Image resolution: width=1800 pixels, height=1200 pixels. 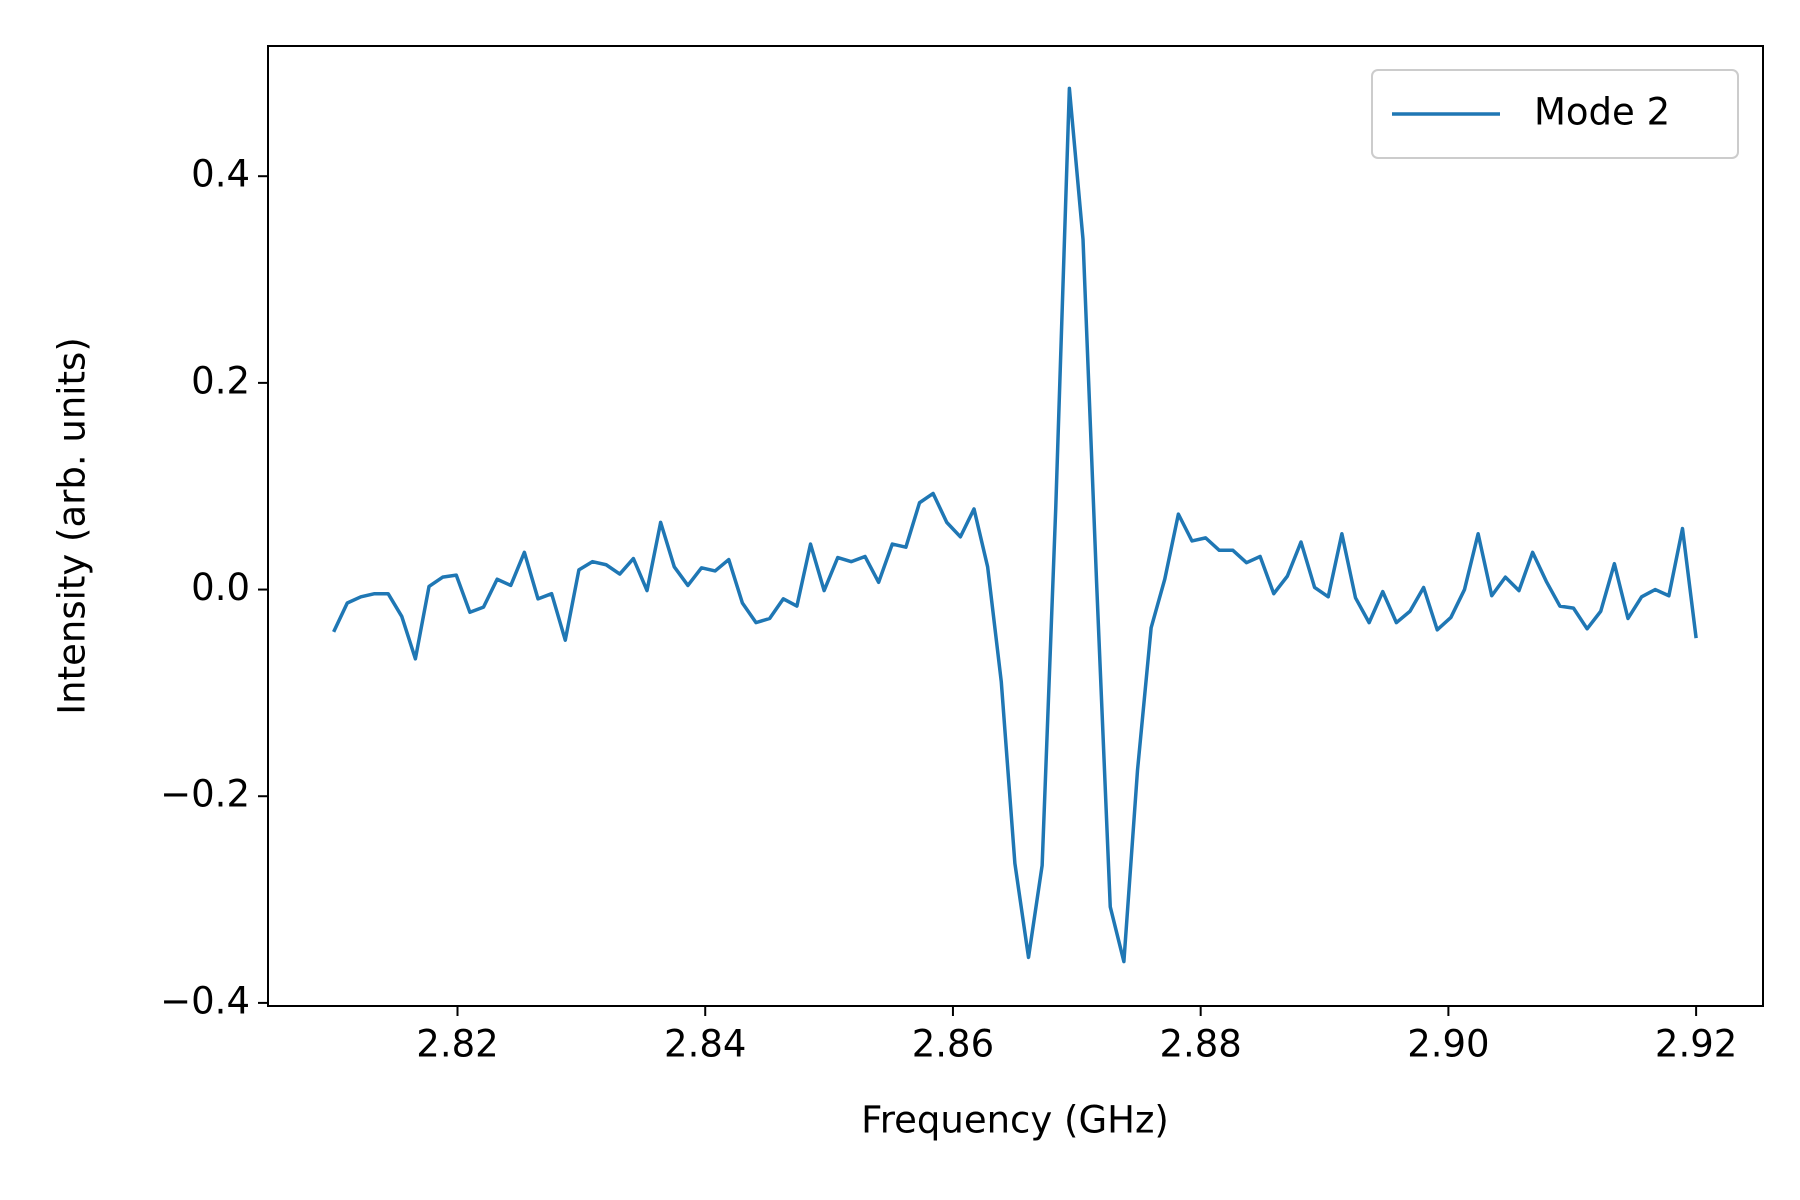 What do you see at coordinates (1696, 1044) in the screenshot?
I see `x-tick-label: 2.92` at bounding box center [1696, 1044].